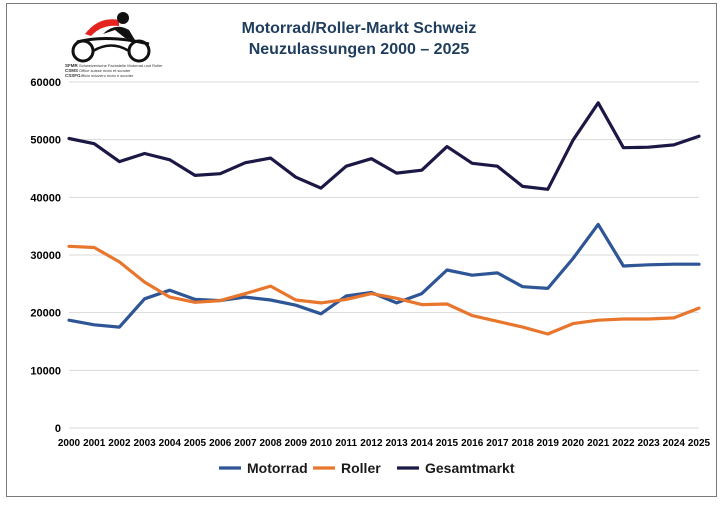 The width and height of the screenshot is (725, 505). Describe the element at coordinates (359, 28) in the screenshot. I see `chart-title-line-1: Motorrad/Roller-Markt Schweiz` at that location.